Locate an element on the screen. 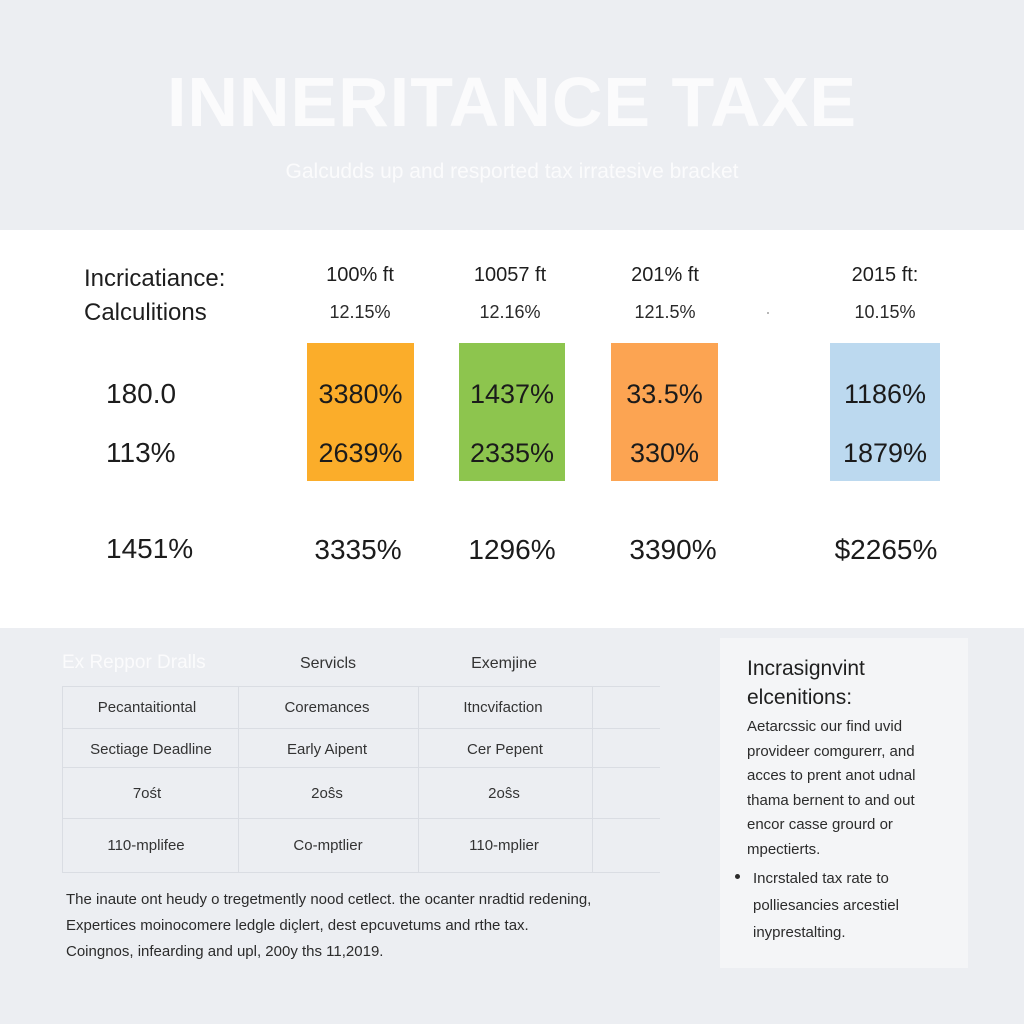 This screenshot has height=1024, width=1024. value-tile: 3380% 2639% is located at coordinates (360, 412).